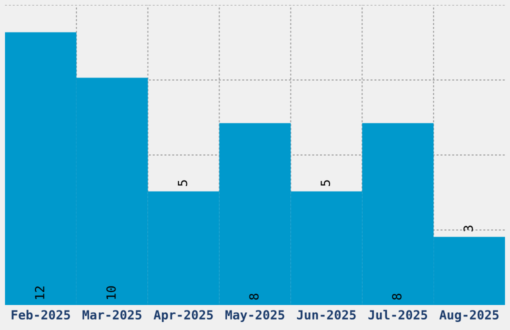 The height and width of the screenshot is (330, 510). Describe the element at coordinates (469, 316) in the screenshot. I see `x-tick-label: Aug-2025` at that location.